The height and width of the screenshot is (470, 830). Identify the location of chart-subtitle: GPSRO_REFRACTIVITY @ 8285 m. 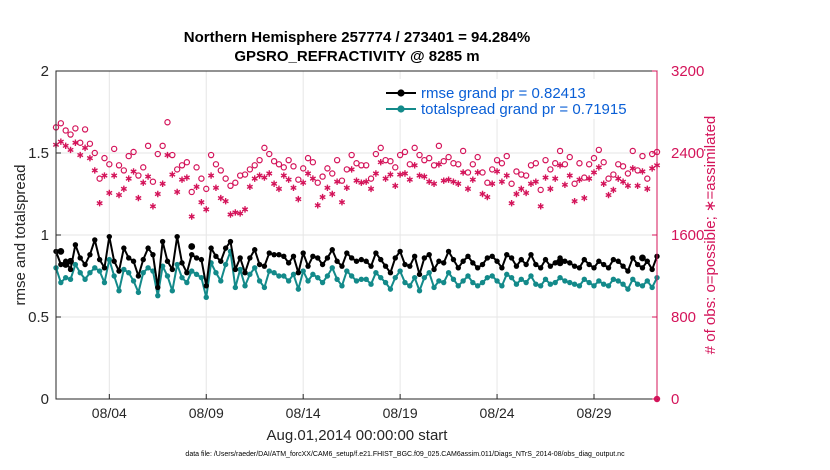
(356, 56).